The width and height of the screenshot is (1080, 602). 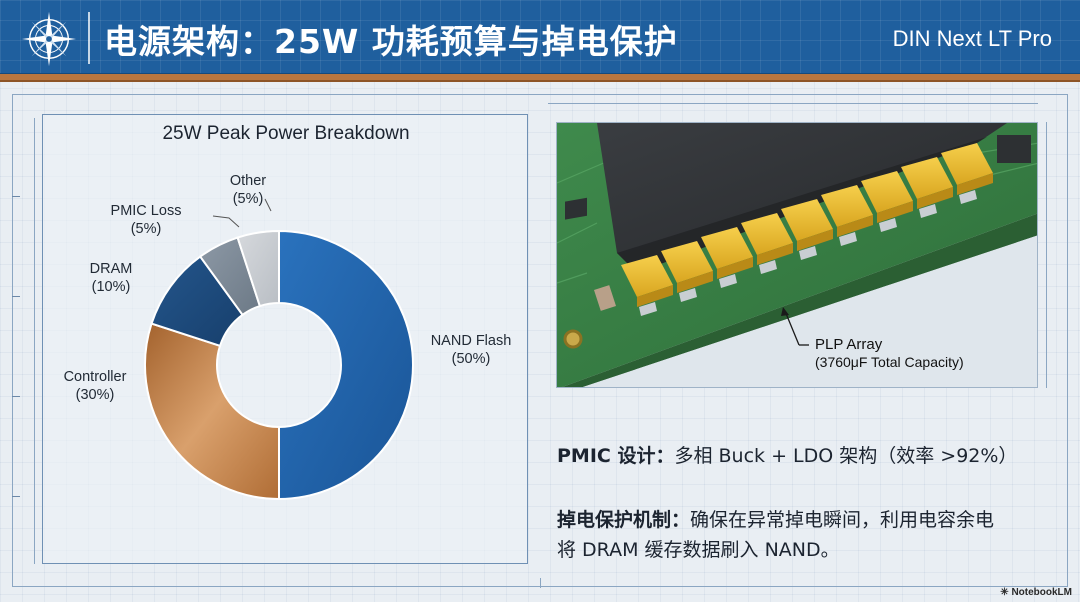 I want to click on plp-mechanism-line-2: 将 DRAM 缓存数据刷入 NAND。, so click(x=698, y=550).